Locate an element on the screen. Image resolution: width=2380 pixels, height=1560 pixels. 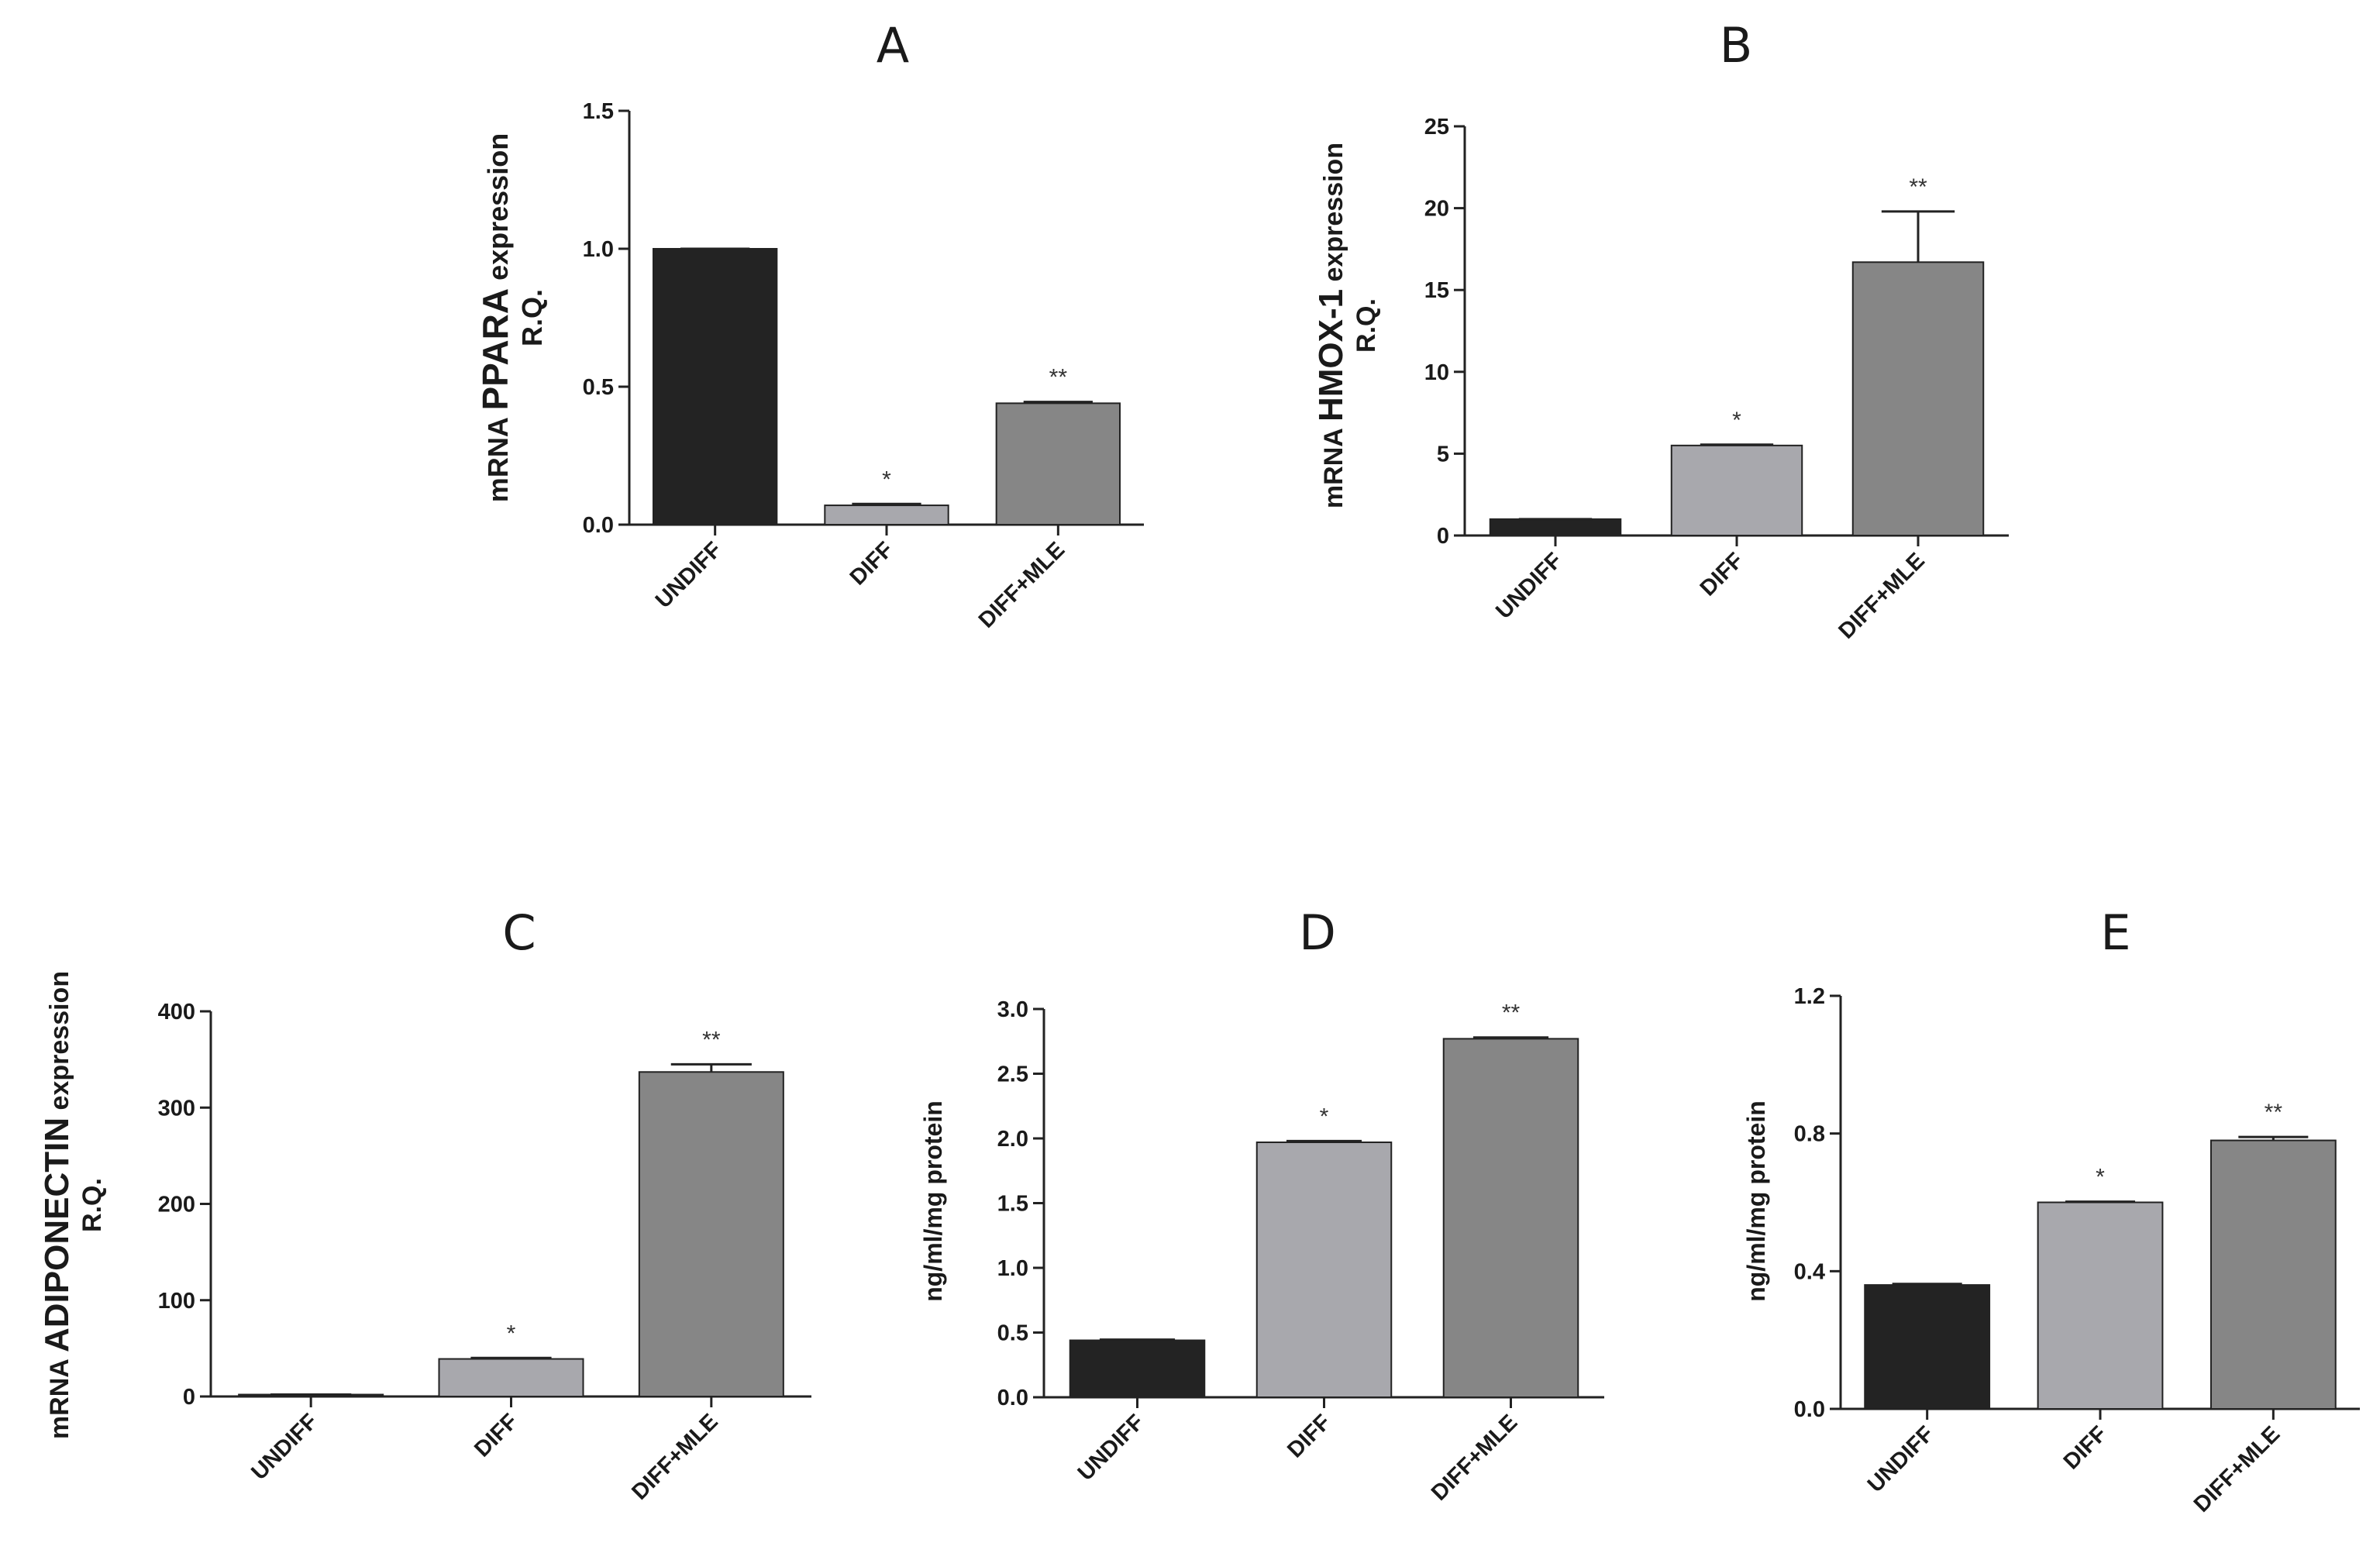
y-label-gene: HMOX-1 is located at coordinates (1331, 355).